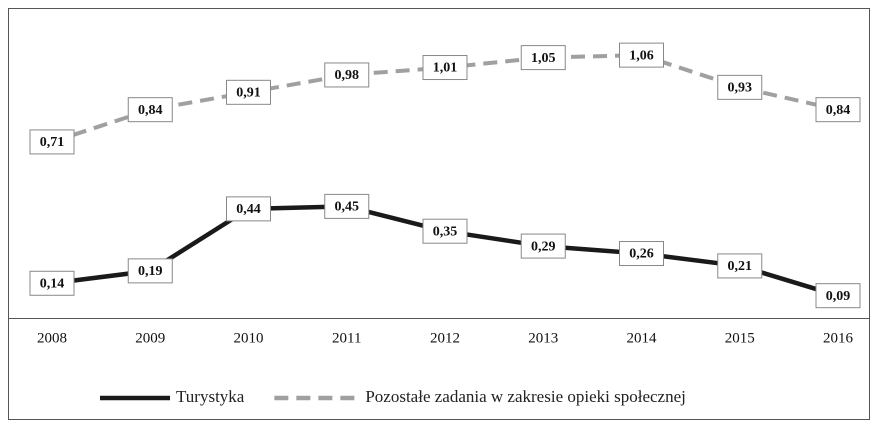  I want to click on data-label: 0,71, so click(52, 142).